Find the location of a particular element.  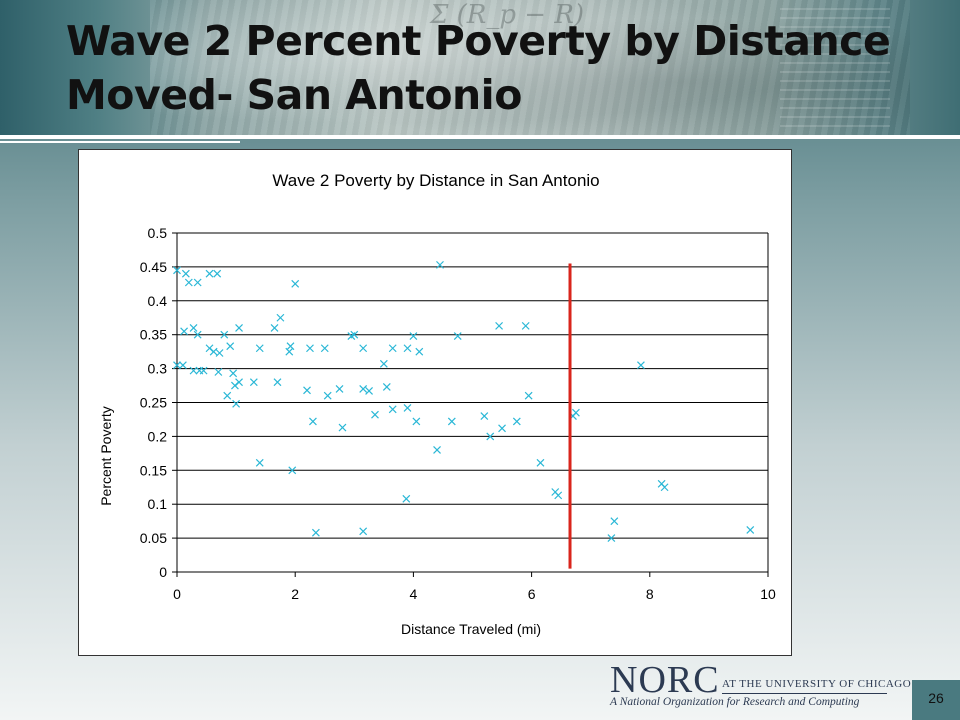

y-tick-label: 0.15 is located at coordinates (153, 470).